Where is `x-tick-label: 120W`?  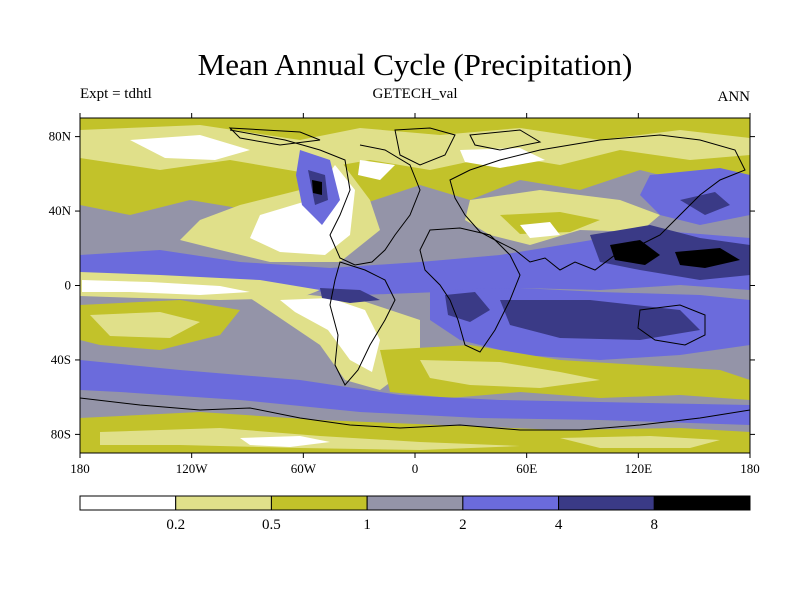
x-tick-label: 120W is located at coordinates (192, 468).